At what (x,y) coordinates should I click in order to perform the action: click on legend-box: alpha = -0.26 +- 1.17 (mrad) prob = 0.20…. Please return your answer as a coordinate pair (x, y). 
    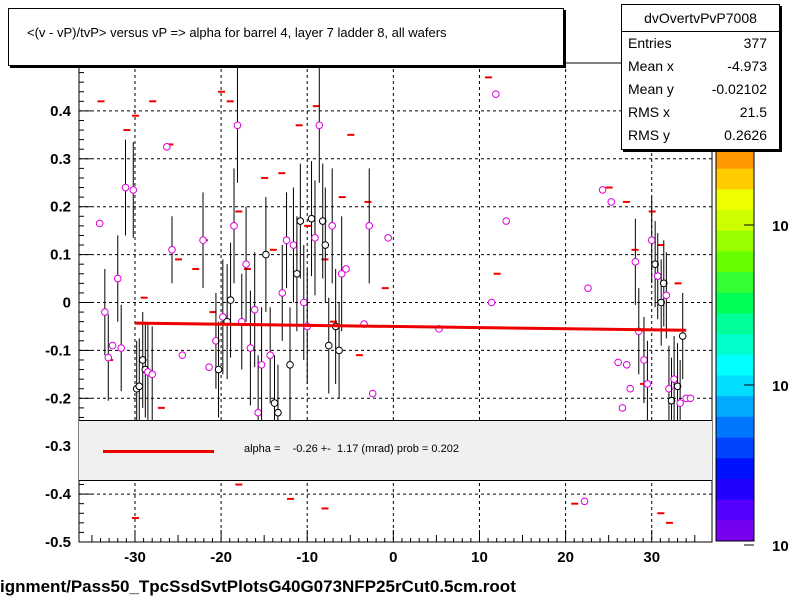
    Looking at the image, I should click on (395, 450).